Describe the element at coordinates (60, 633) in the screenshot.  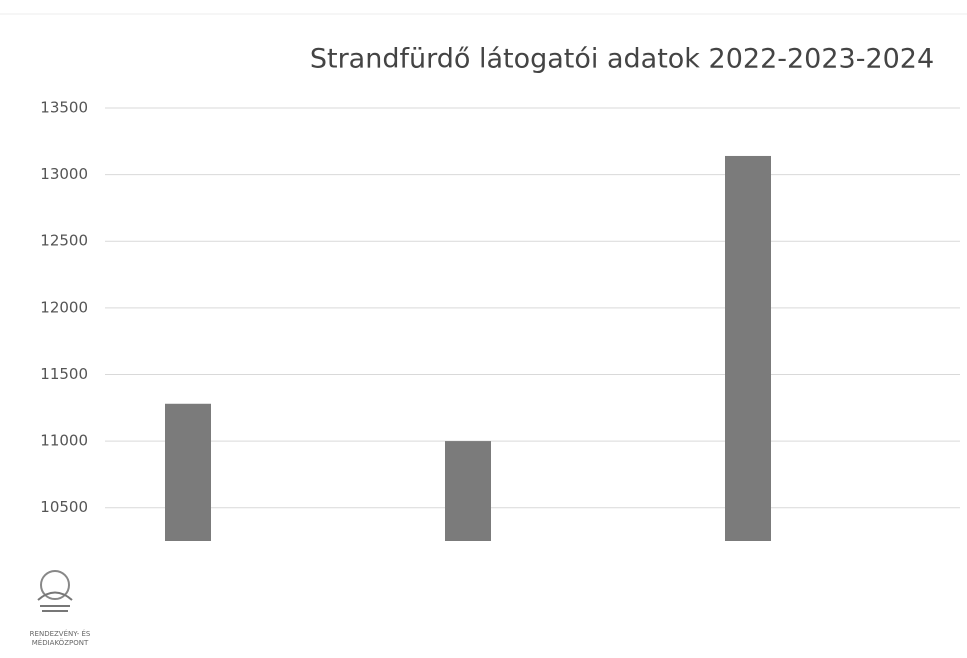
I see `logo-text: RENDEZVÉNY- ÉS` at that location.